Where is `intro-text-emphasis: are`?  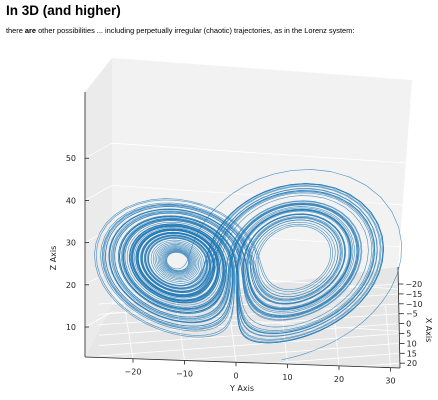 intro-text-emphasis: are is located at coordinates (30, 30).